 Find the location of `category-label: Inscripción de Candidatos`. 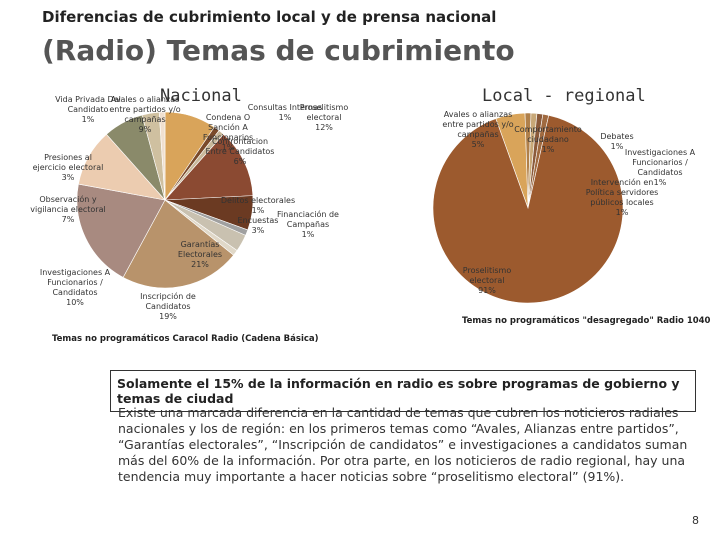

category-label: Inscripción de Candidatos is located at coordinates (168, 301).